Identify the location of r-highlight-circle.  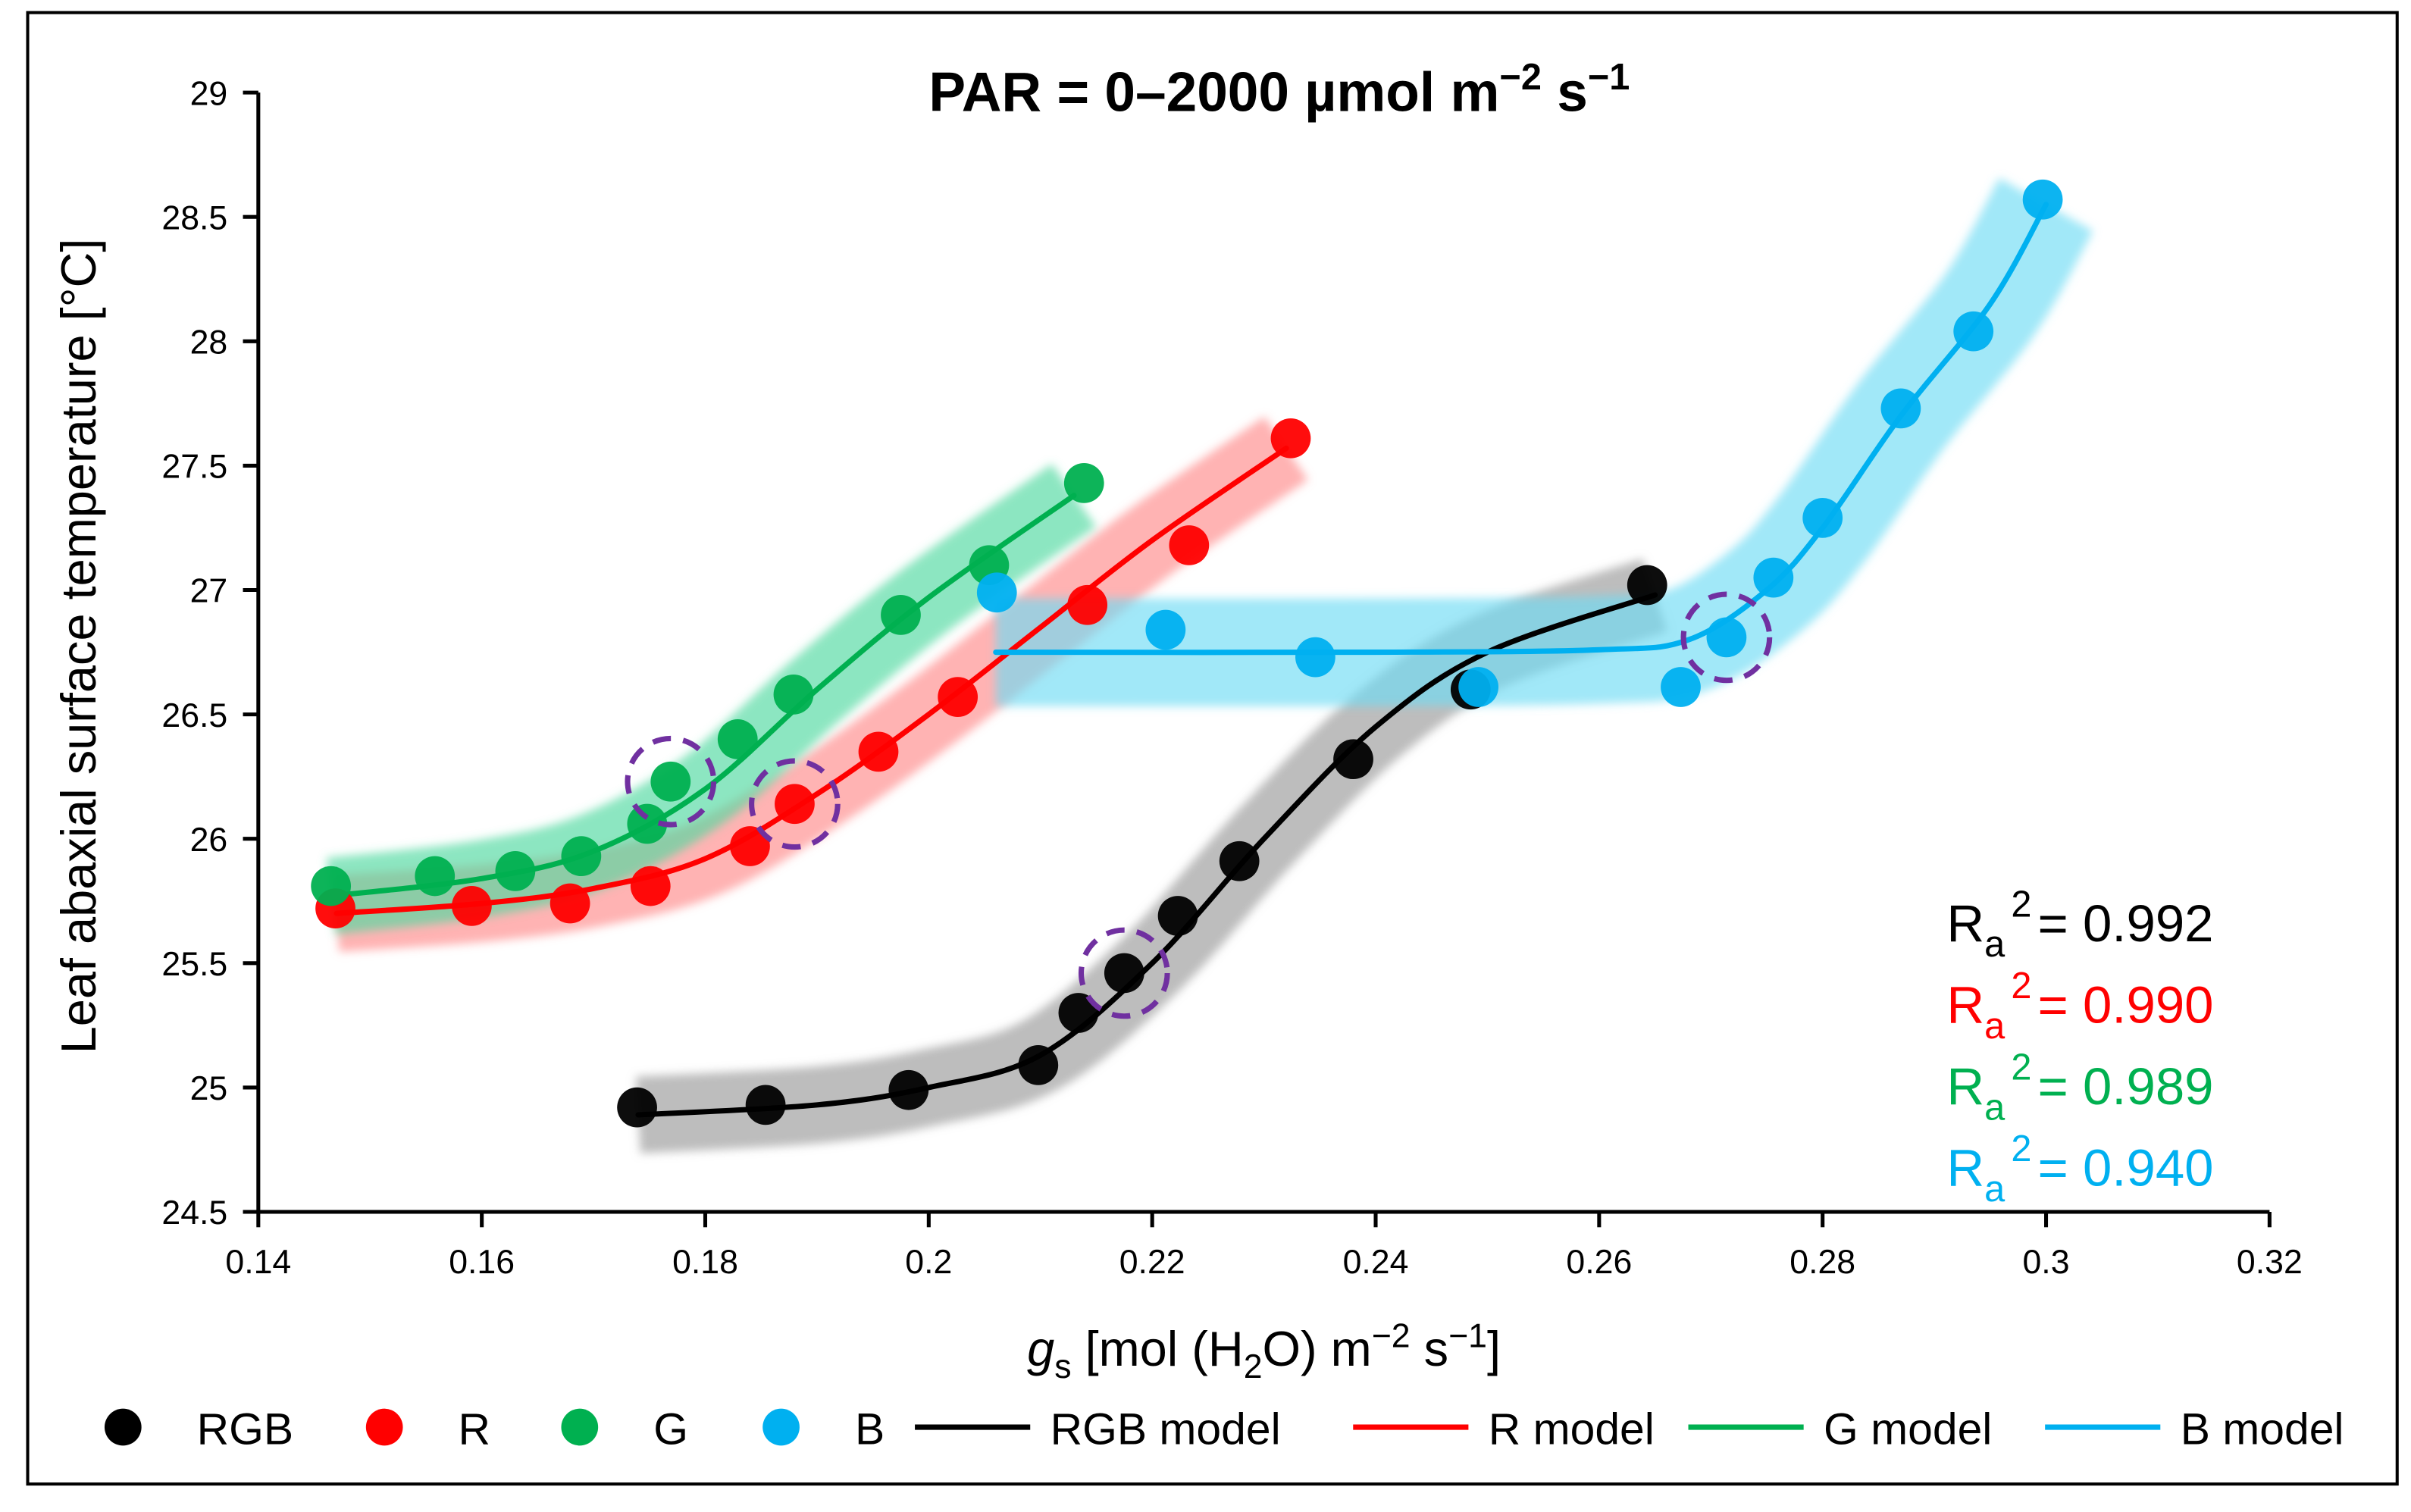
(795, 804).